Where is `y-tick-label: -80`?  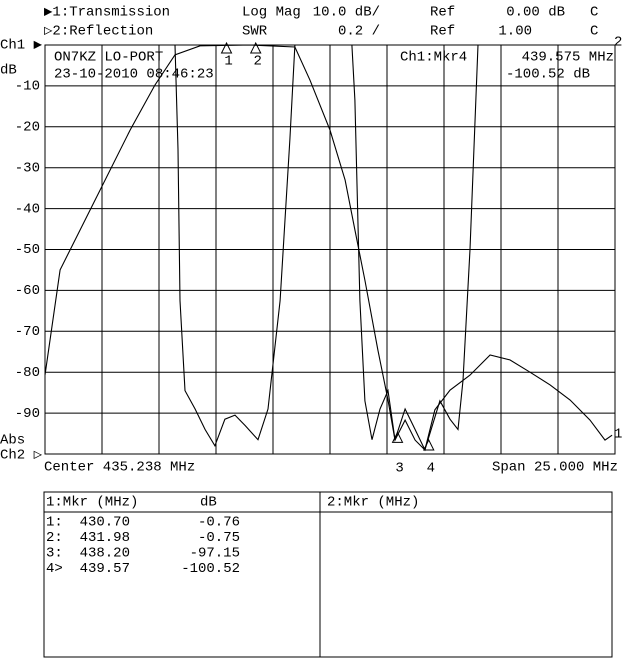
y-tick-label: -80 is located at coordinates (27, 373).